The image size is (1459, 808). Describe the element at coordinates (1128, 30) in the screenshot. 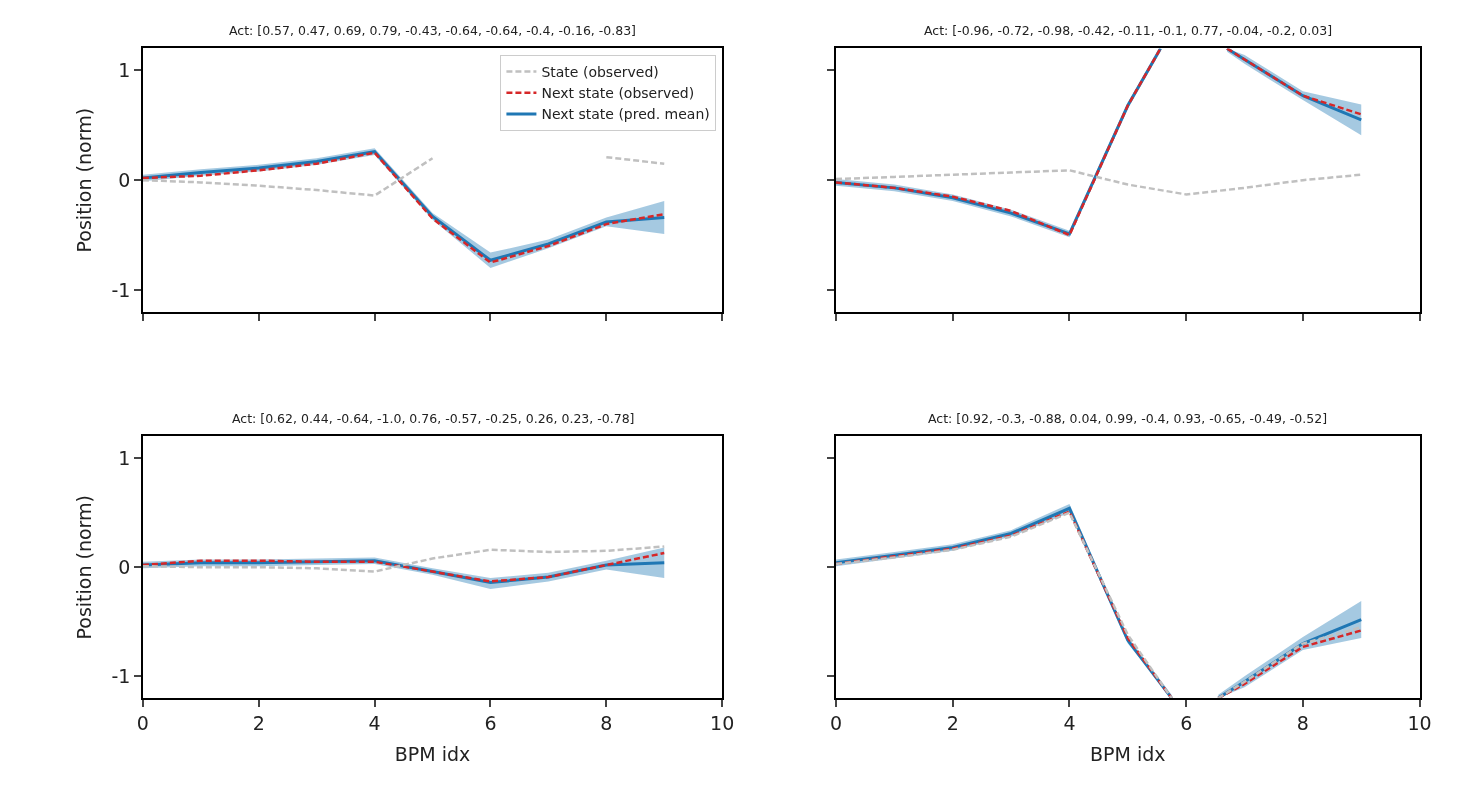

I see `chart-title: Act: [-0.96, -0.72, -0.98, -0.42, -0.11, -0.1, 0.77, -0.04, -0.2, 0.03]` at that location.